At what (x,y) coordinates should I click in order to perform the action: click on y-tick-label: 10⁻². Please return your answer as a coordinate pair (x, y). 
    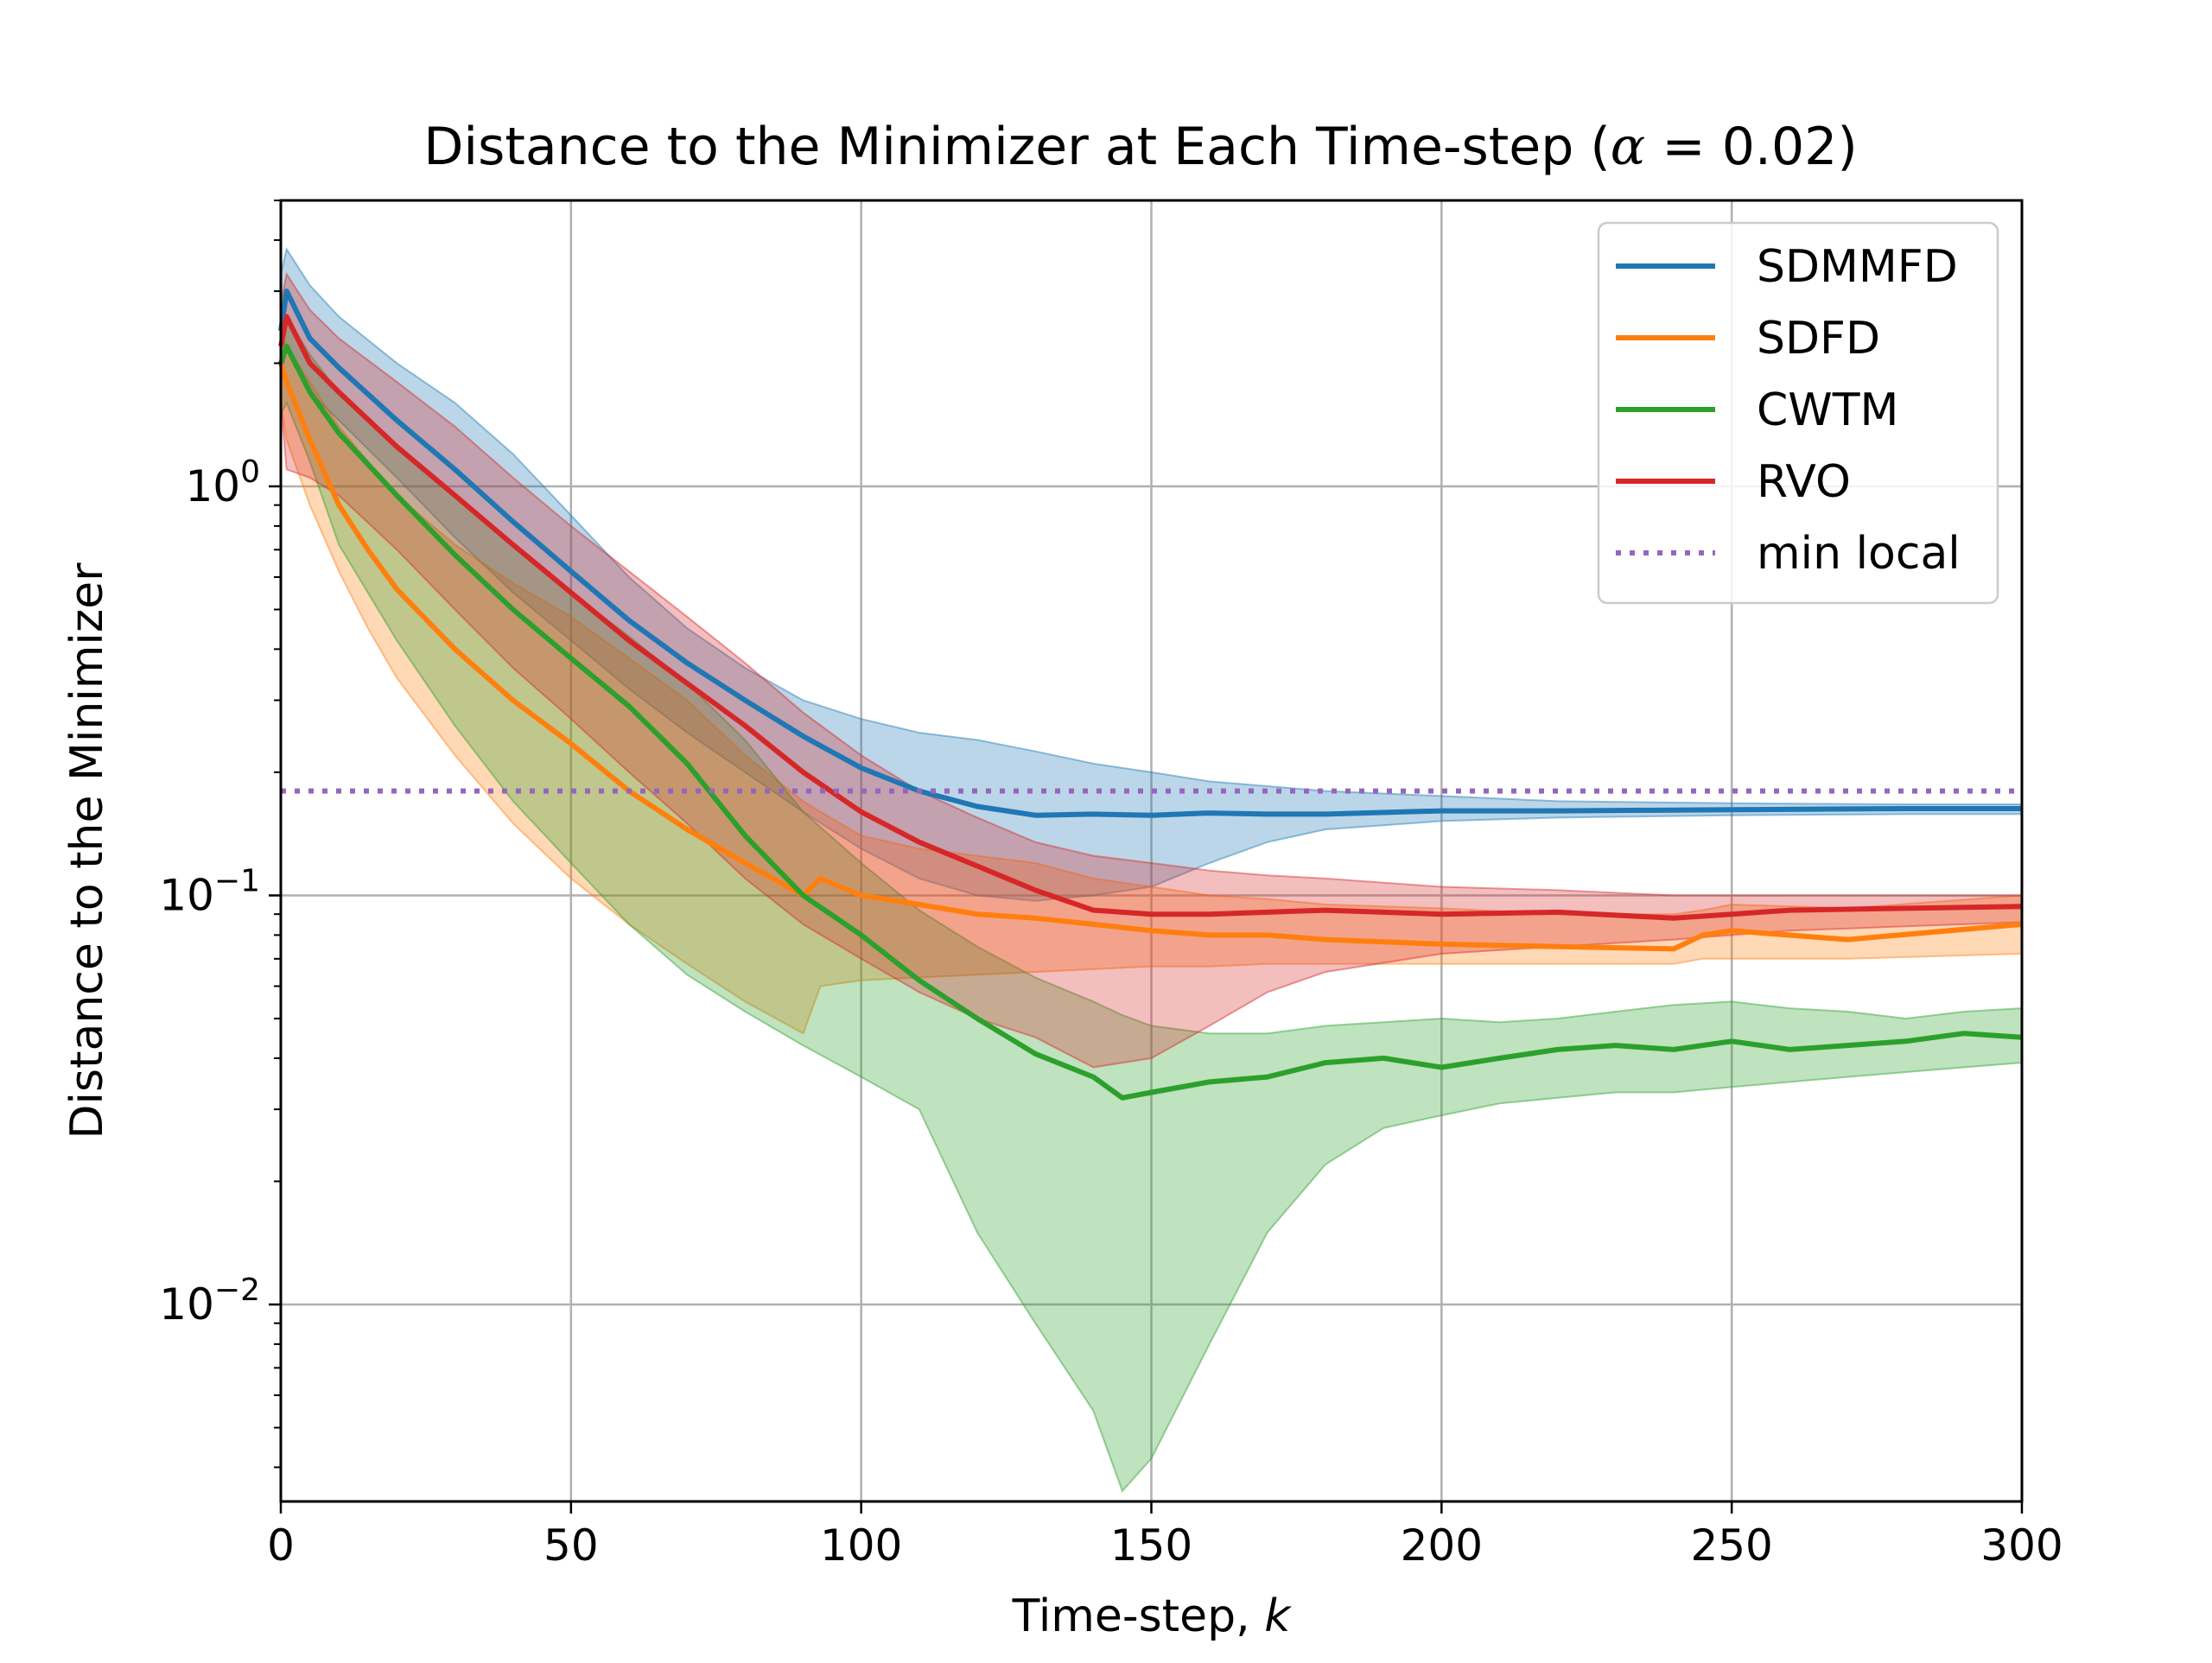
    Looking at the image, I should click on (209, 1302).